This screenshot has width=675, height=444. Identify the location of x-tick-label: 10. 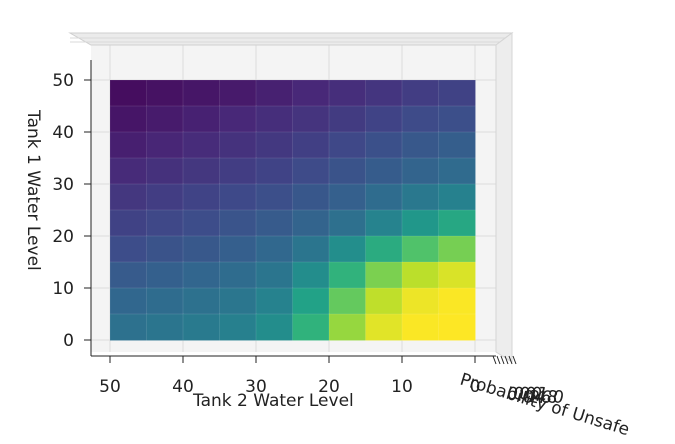
(402, 387).